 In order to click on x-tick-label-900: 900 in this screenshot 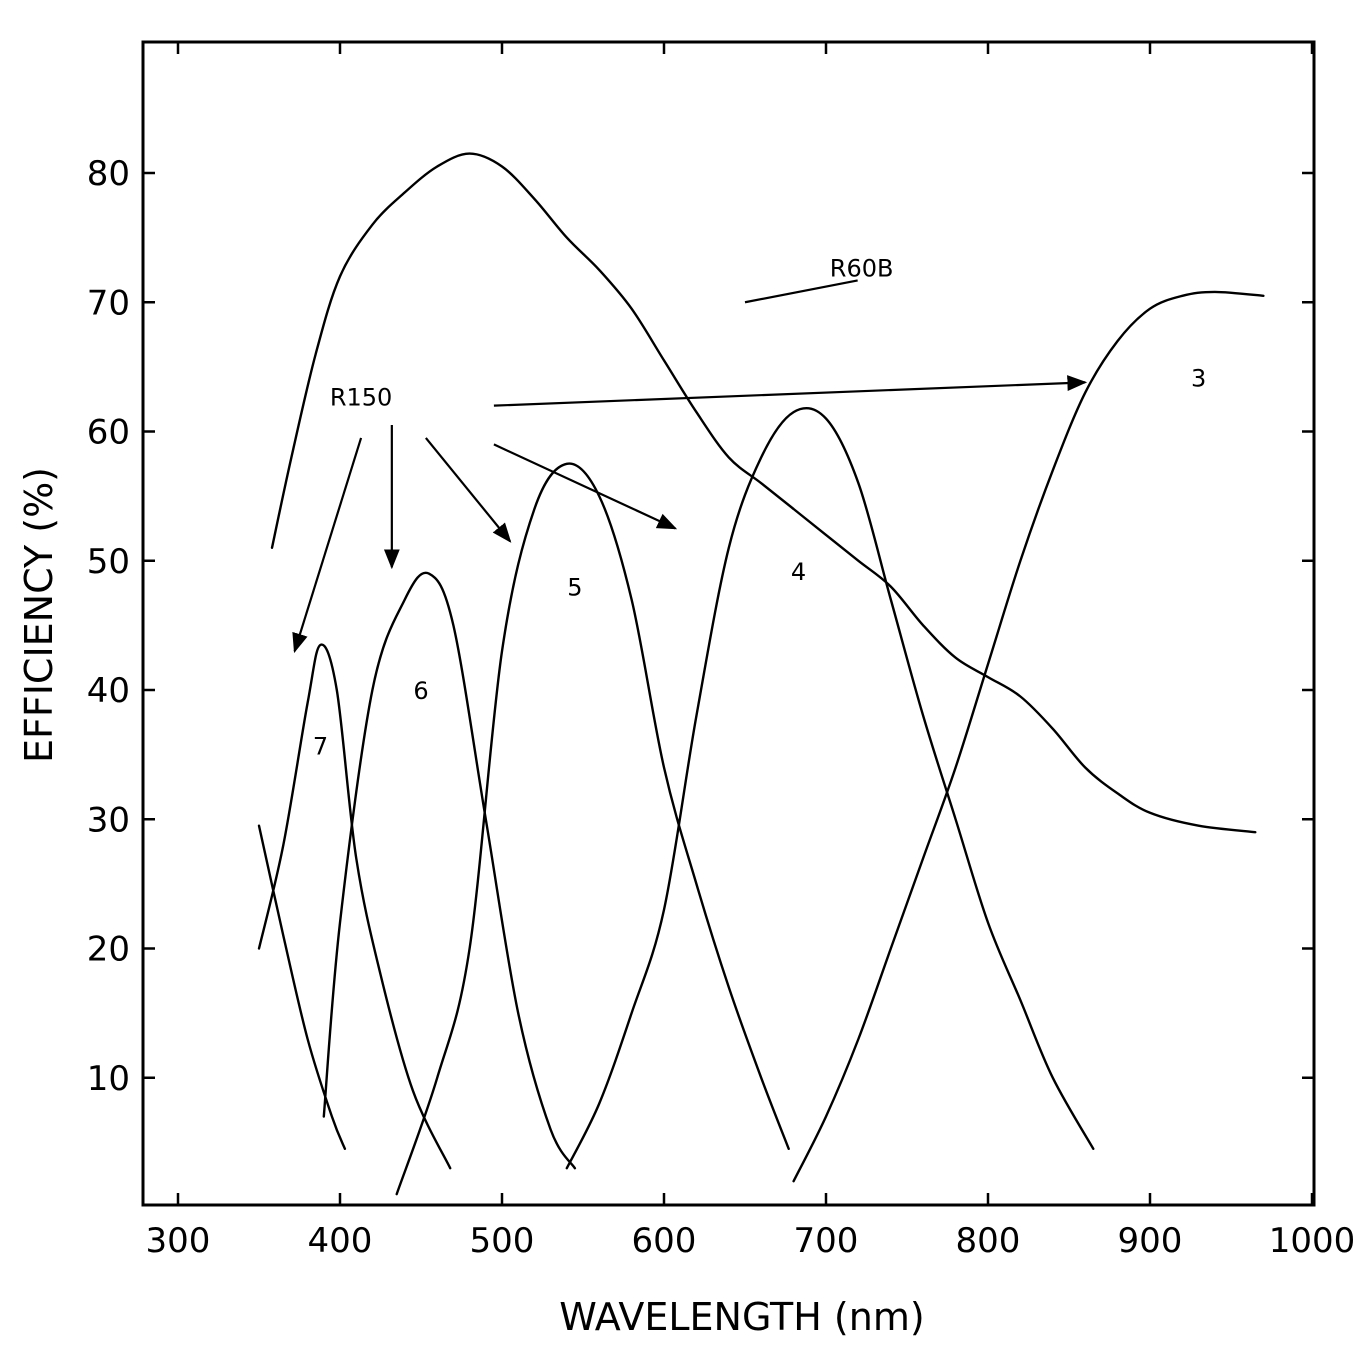, I will do `click(1150, 1241)`.